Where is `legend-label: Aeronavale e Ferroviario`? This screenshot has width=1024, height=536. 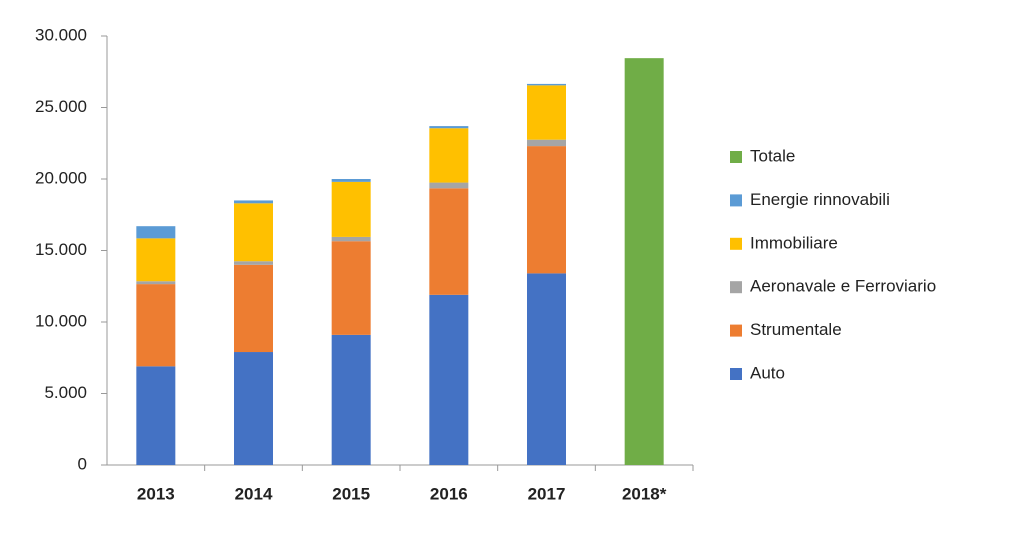 legend-label: Aeronavale e Ferroviario is located at coordinates (843, 286).